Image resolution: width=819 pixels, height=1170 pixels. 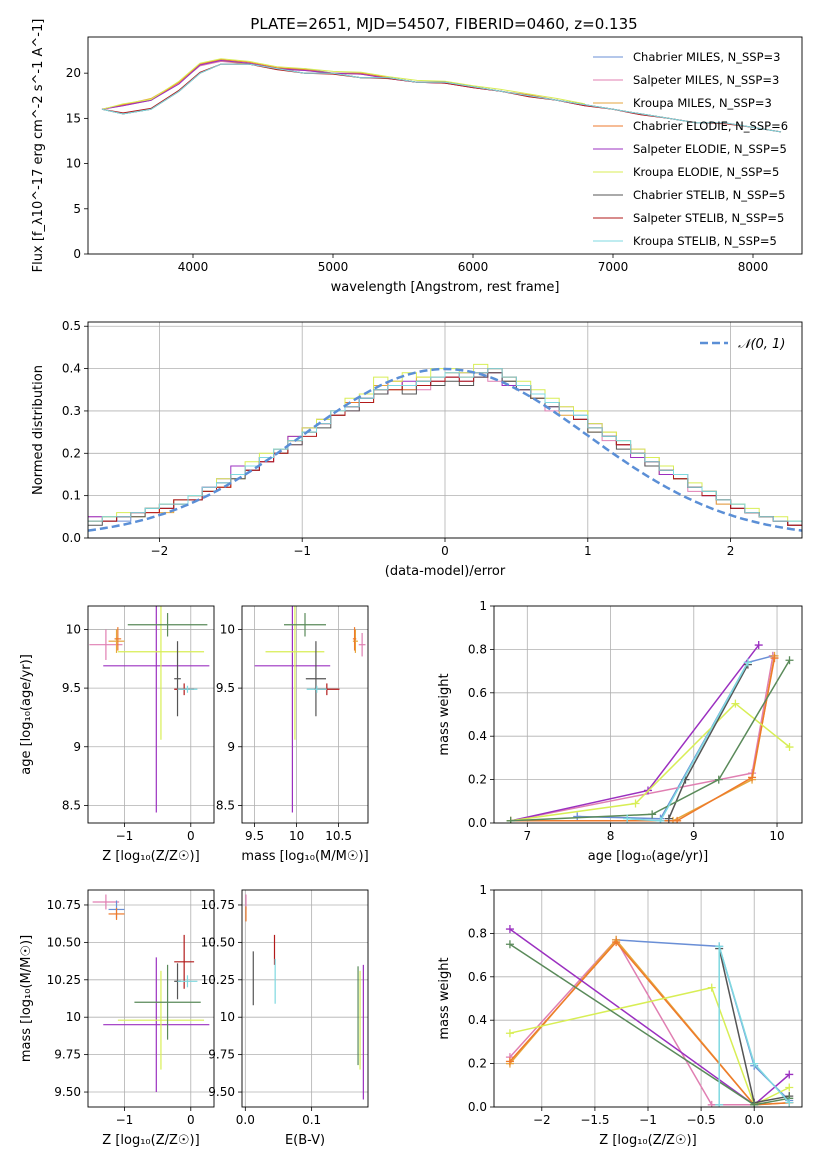 I want to click on legend-entry: Kroupa MILES, N_SSP=3, so click(x=702, y=103).